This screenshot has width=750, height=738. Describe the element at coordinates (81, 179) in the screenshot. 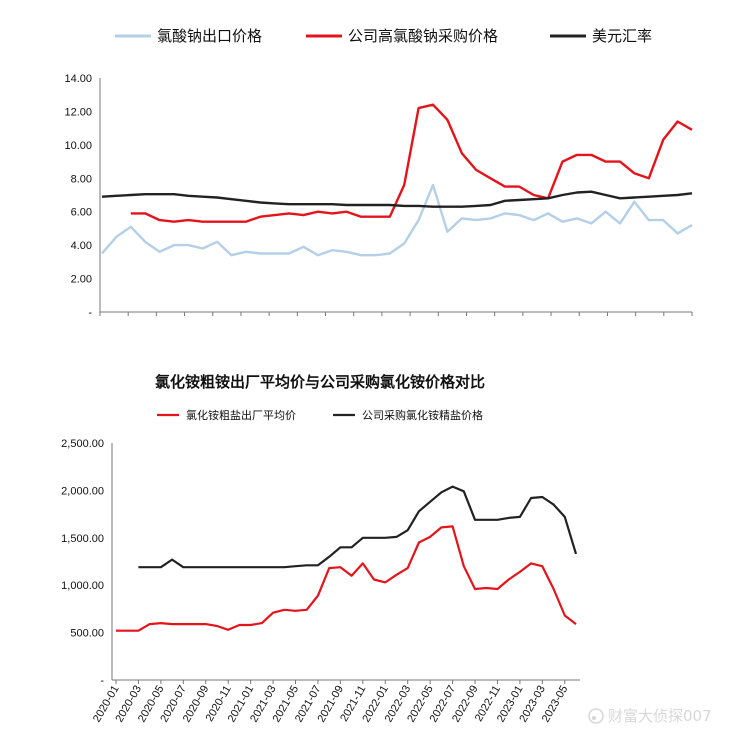

I see `chart-1-y-tick-label: 8.00` at that location.